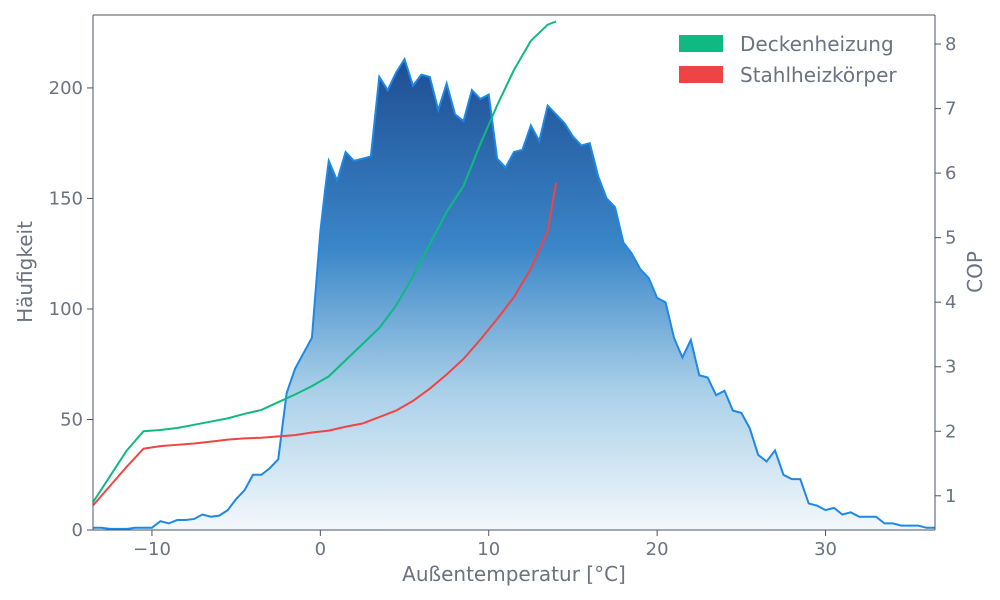  I want to click on x-tick-label: 20, so click(657, 549).